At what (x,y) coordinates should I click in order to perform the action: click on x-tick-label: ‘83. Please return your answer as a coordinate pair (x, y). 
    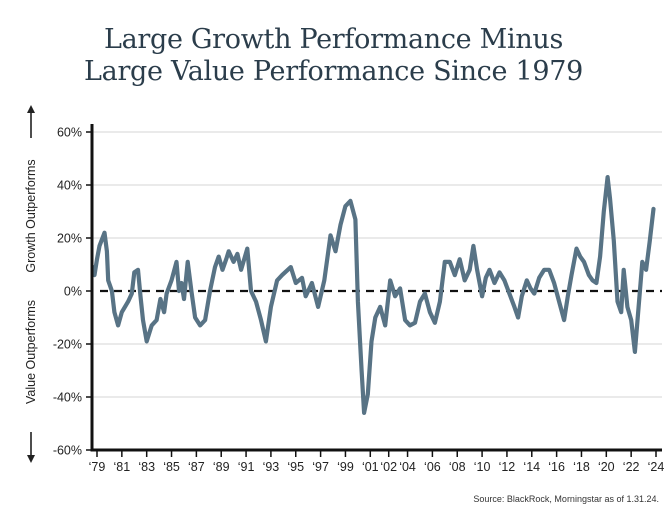
    Looking at the image, I should click on (146, 467).